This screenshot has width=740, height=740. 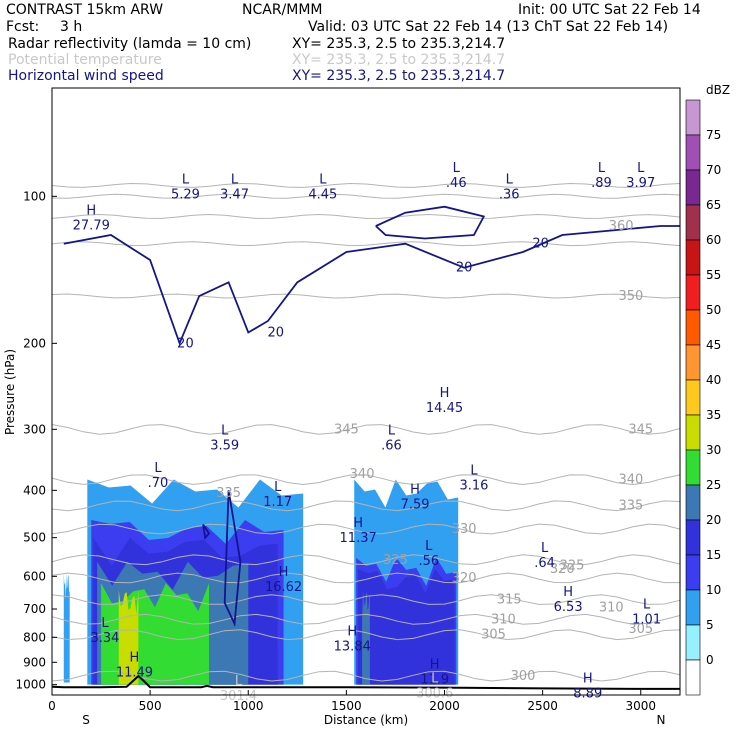 I want to click on extremum-marker: L3.59, so click(x=224, y=438).